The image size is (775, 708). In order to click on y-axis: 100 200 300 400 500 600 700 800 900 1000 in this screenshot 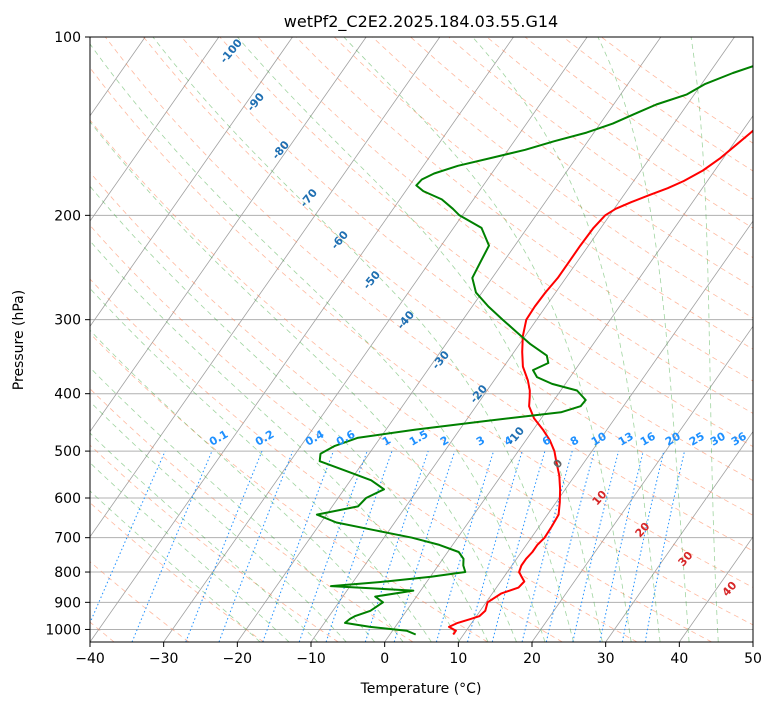, I will do `click(67, 334)`.